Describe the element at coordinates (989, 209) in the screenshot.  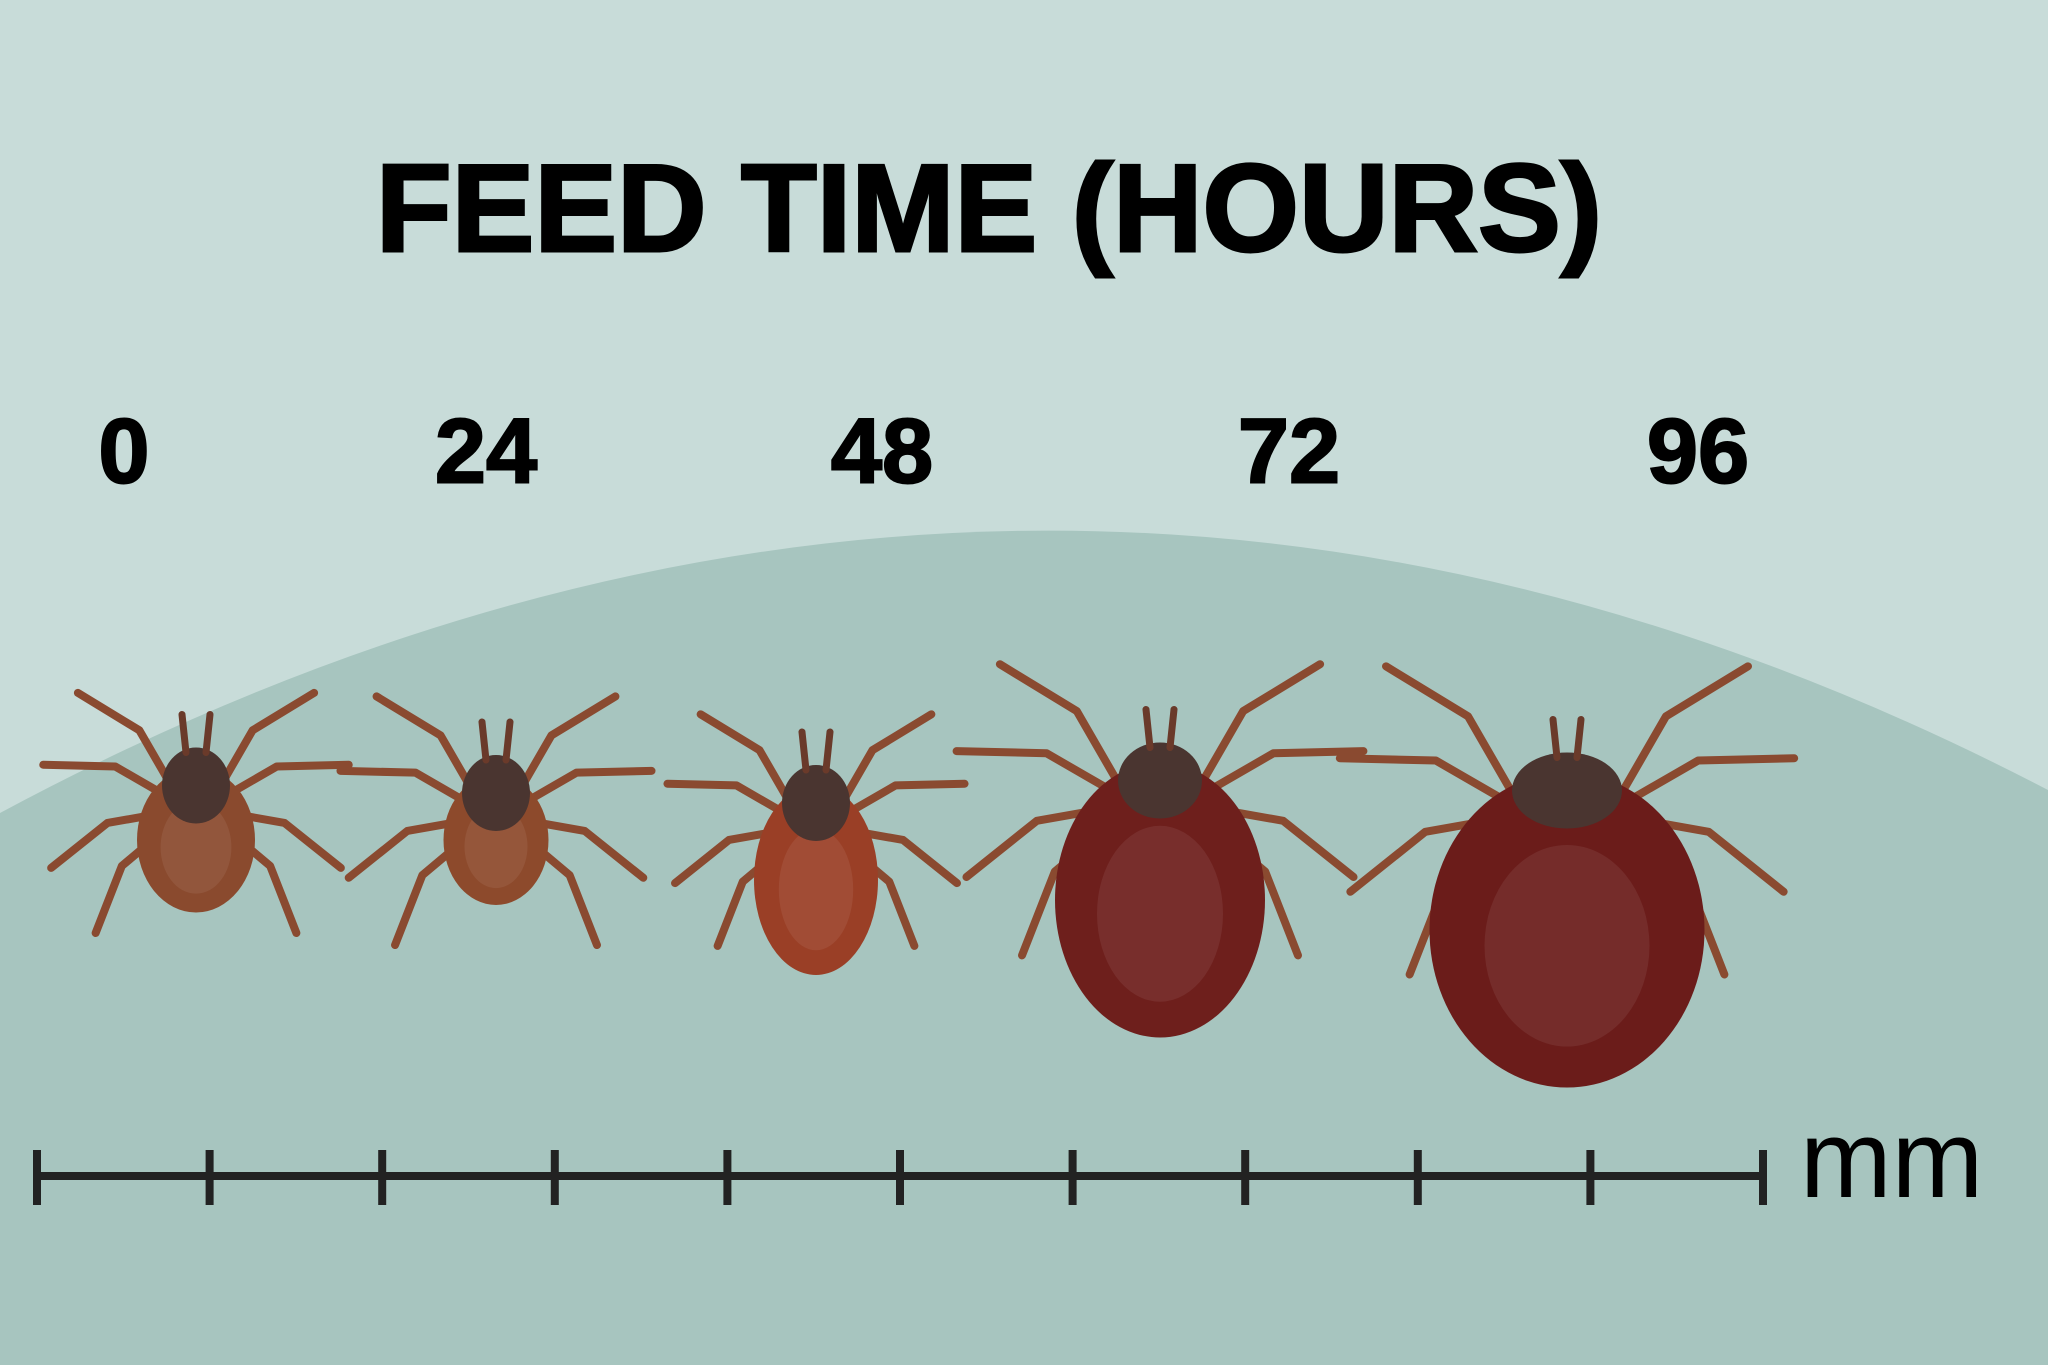
I see `title: FEED TIME (HOURS)` at that location.